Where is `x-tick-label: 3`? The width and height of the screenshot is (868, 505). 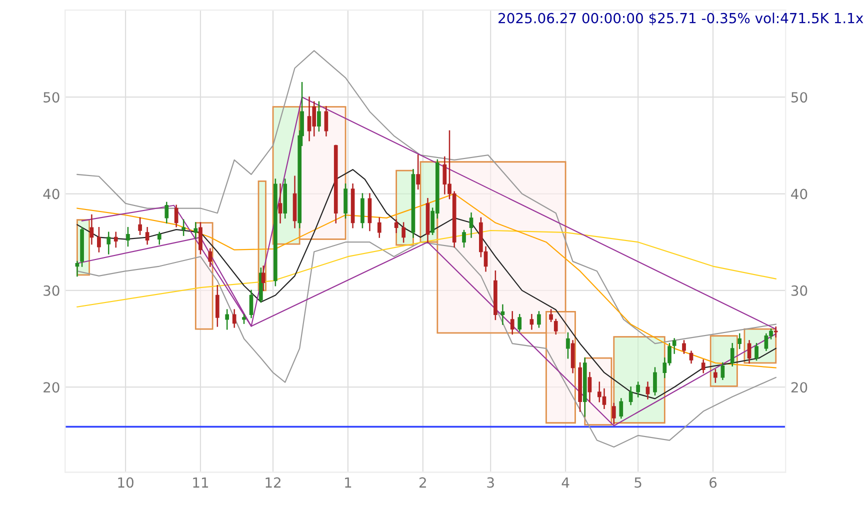 x-tick-label: 3 is located at coordinates (490, 482).